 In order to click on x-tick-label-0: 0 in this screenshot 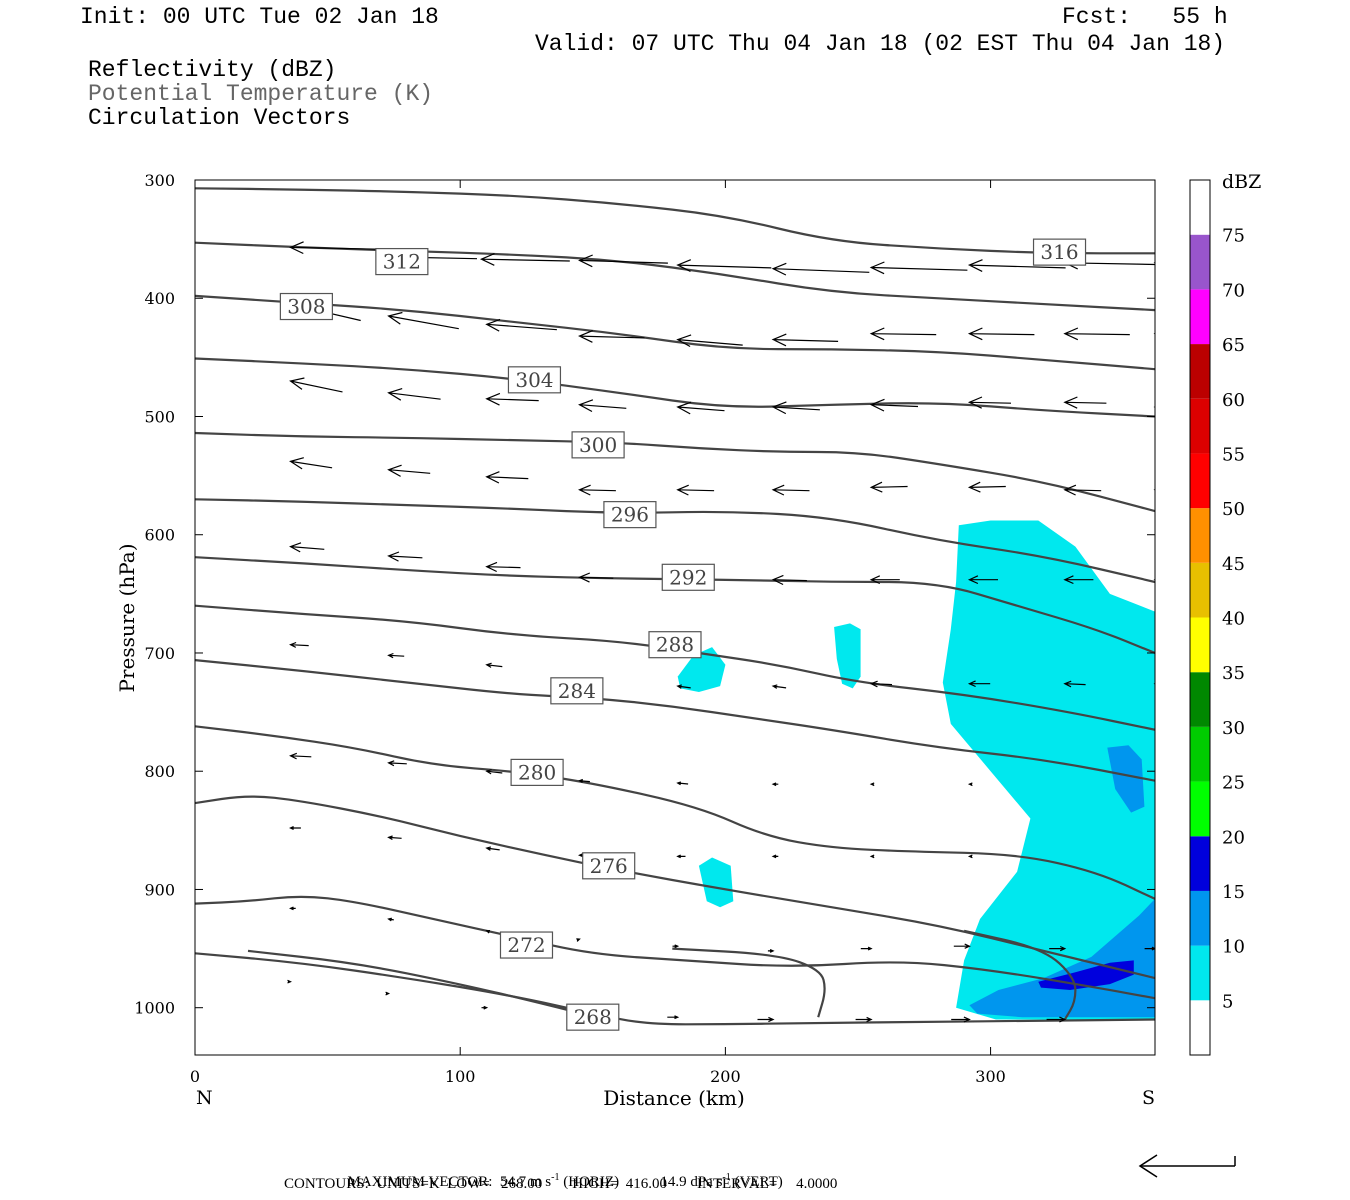, I will do `click(195, 1076)`.